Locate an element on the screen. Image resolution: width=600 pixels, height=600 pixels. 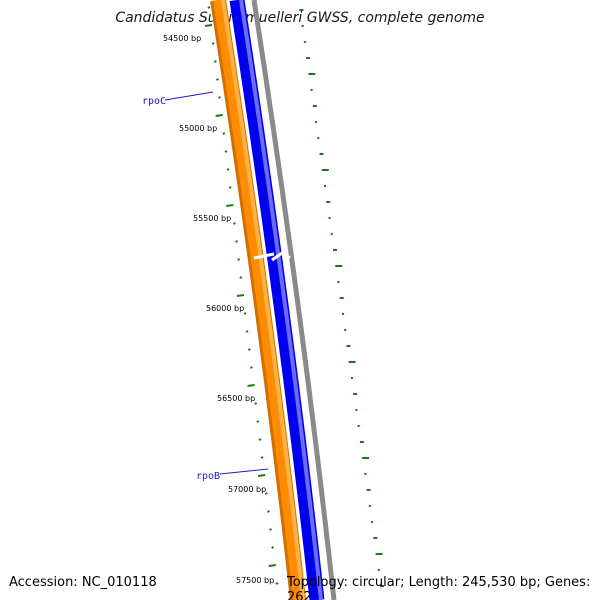
accession-label: Accession: NC_010118 is located at coordinates (83, 582).